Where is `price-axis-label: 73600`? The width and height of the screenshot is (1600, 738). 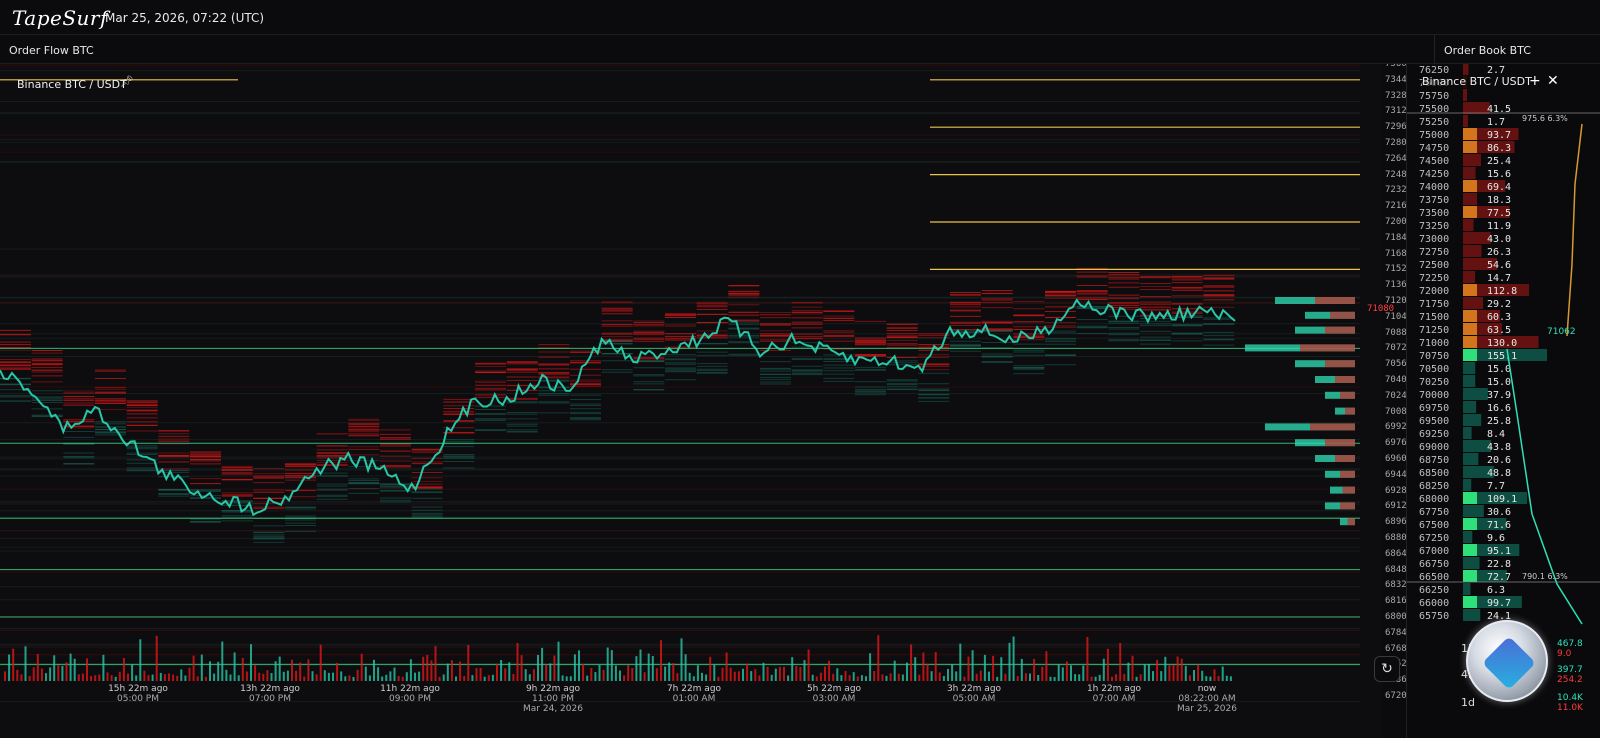 price-axis-label: 73600 is located at coordinates (1395, 66).